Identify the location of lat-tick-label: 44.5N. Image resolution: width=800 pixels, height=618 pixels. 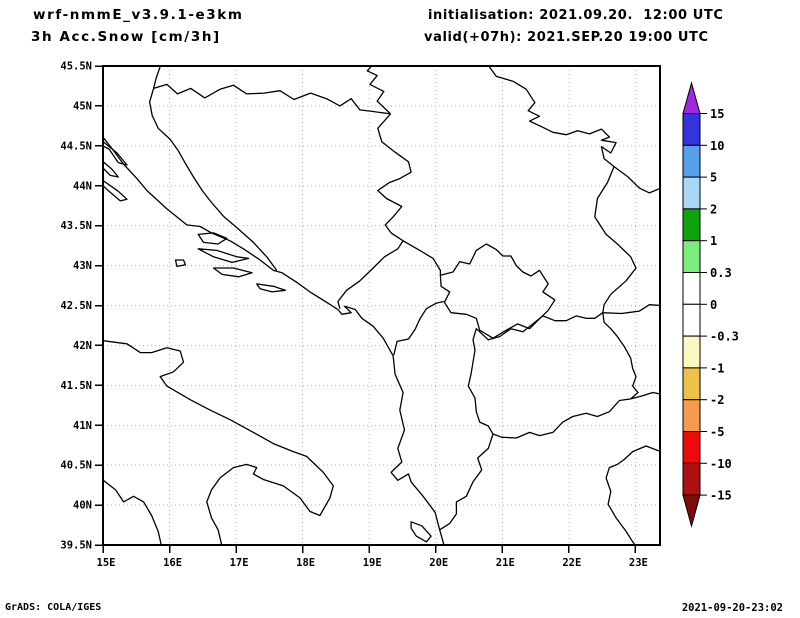
(76, 146).